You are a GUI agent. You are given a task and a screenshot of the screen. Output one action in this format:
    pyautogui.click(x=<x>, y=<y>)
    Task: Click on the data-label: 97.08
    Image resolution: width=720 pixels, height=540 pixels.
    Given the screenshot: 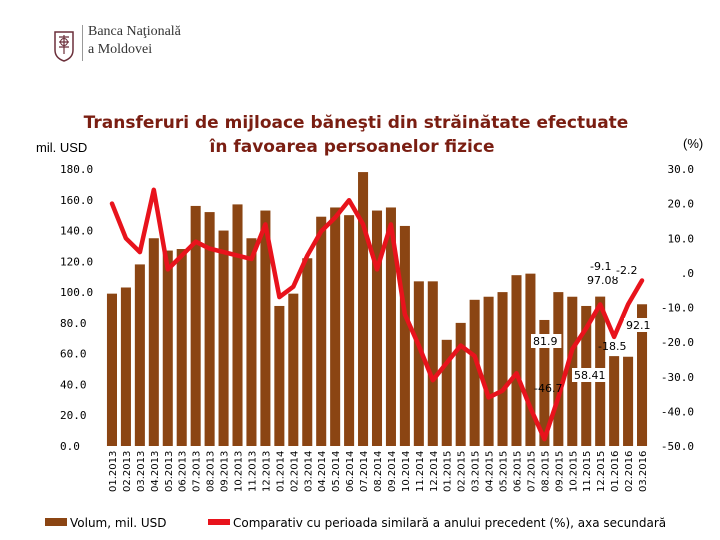 What is the action you would take?
    pyautogui.click(x=603, y=280)
    